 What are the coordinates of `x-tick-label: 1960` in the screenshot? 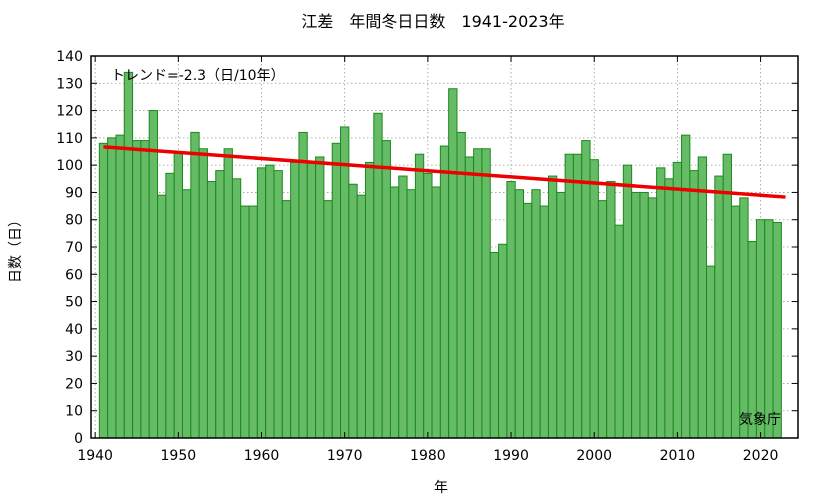 It's located at (262, 456).